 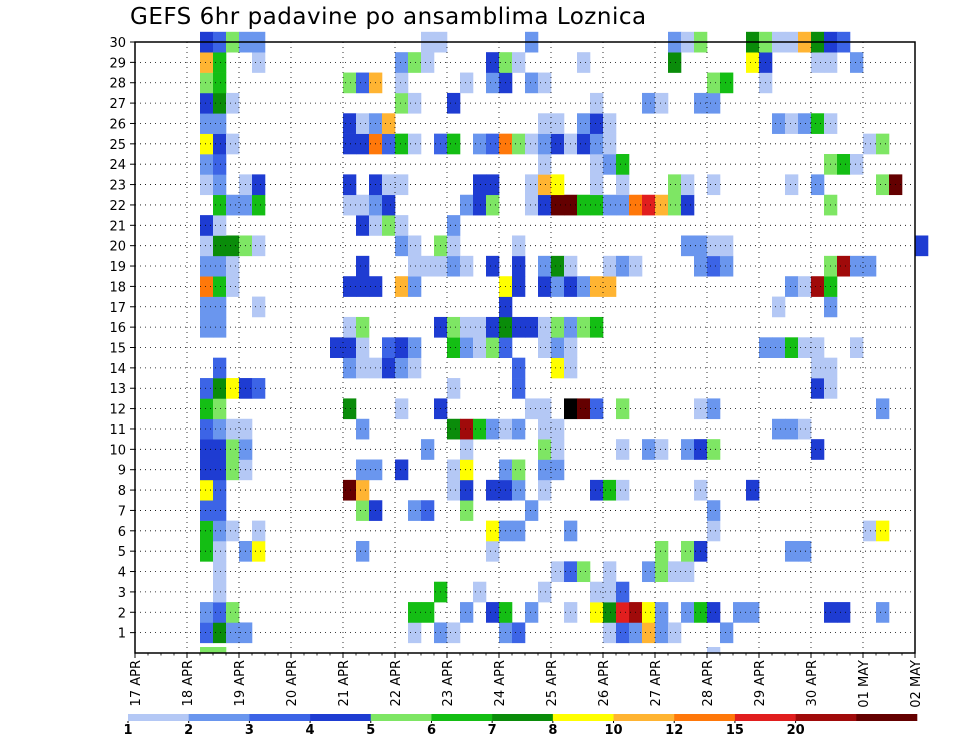 I want to click on x-tick-label: 21 APR, so click(x=344, y=683).